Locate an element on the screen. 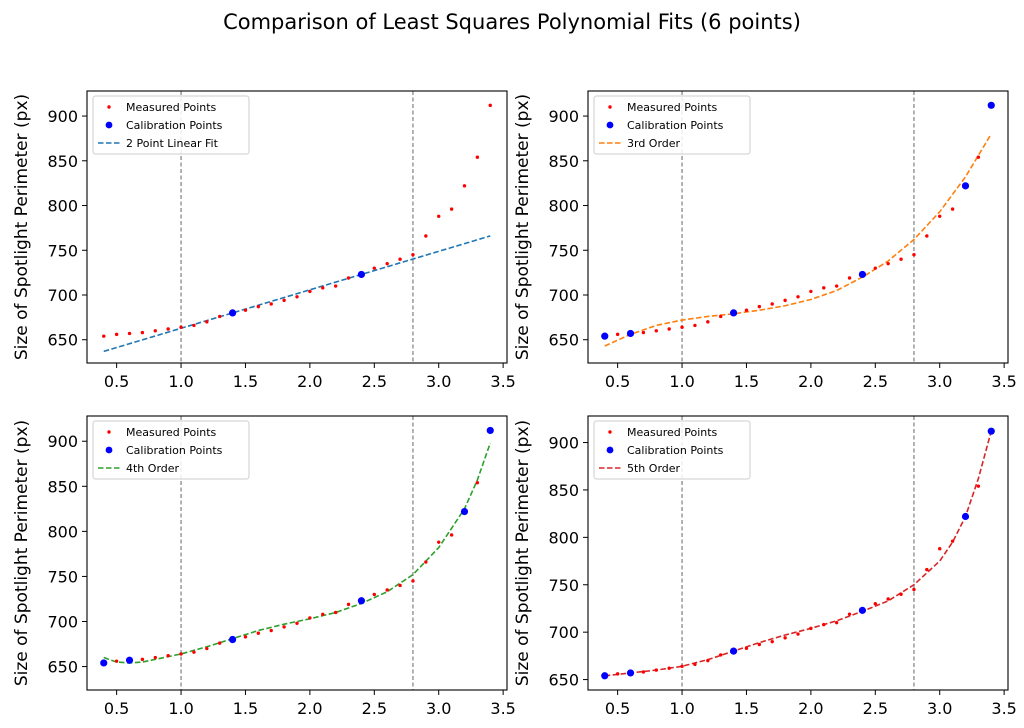 The image size is (1024, 728). top-left-legend-marker-measured is located at coordinates (109, 107).